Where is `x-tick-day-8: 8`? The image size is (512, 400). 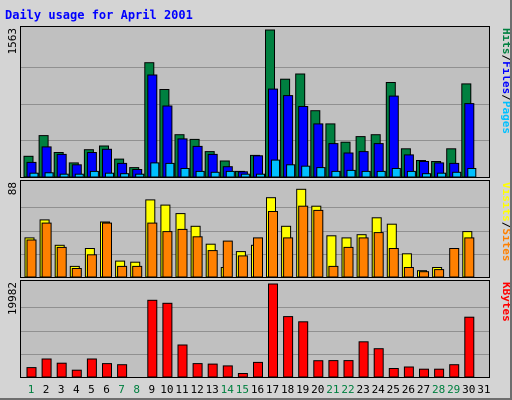 x-tick-day-8: 8 is located at coordinates (136, 389).